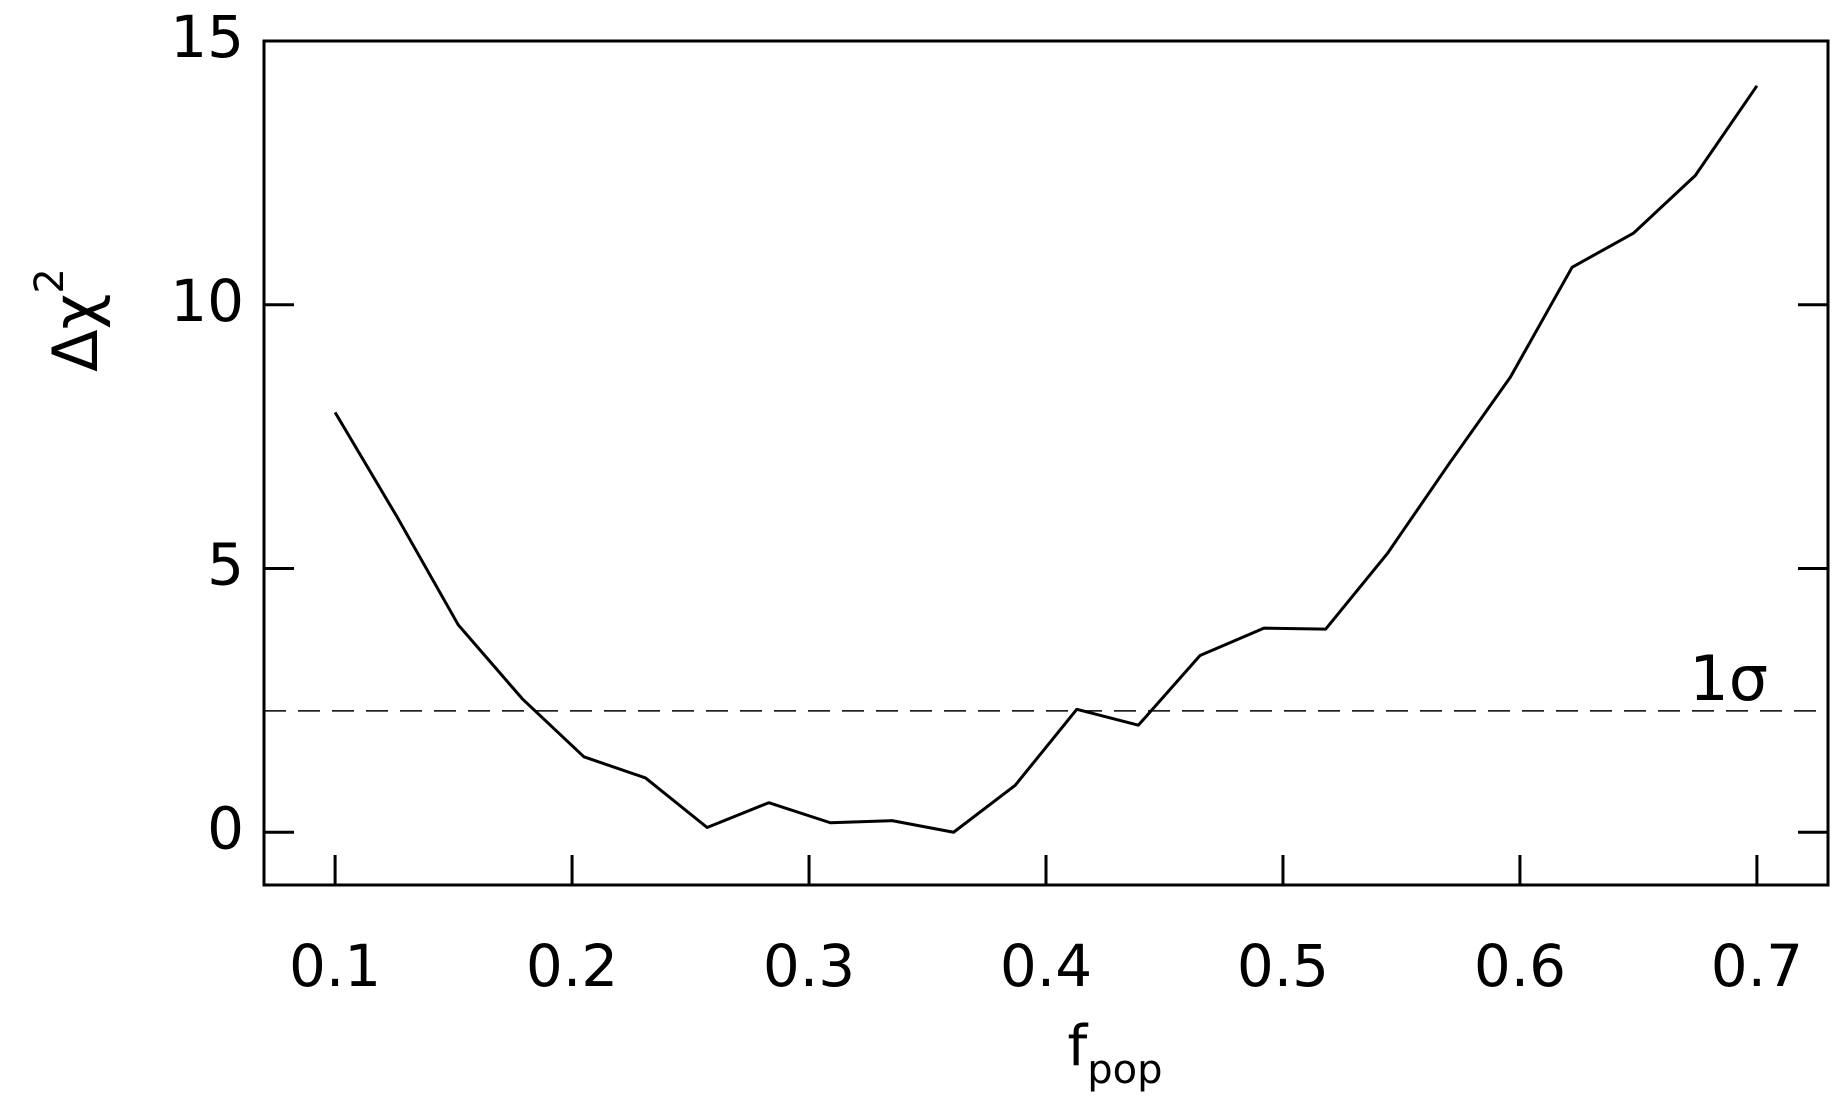 Image resolution: width=1840 pixels, height=1105 pixels. What do you see at coordinates (1078, 1046) in the screenshot?
I see `x-label-base: f` at bounding box center [1078, 1046].